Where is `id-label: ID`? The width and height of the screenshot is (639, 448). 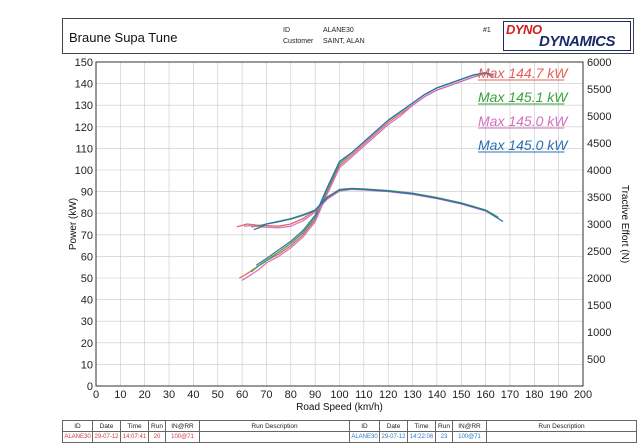
id-label: ID is located at coordinates (286, 30).